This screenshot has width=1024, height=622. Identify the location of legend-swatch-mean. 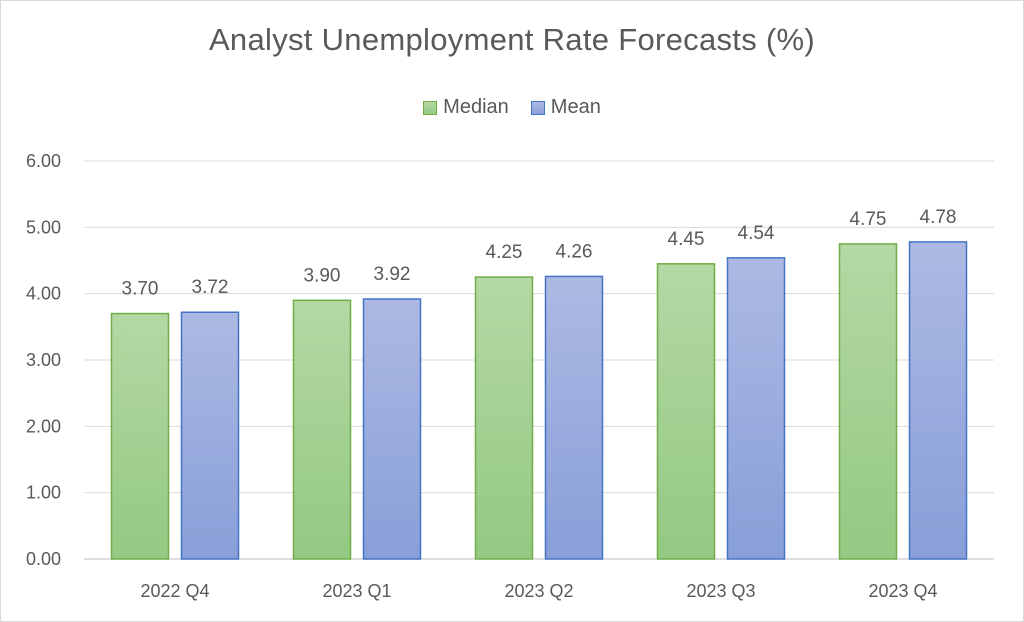
(537, 107).